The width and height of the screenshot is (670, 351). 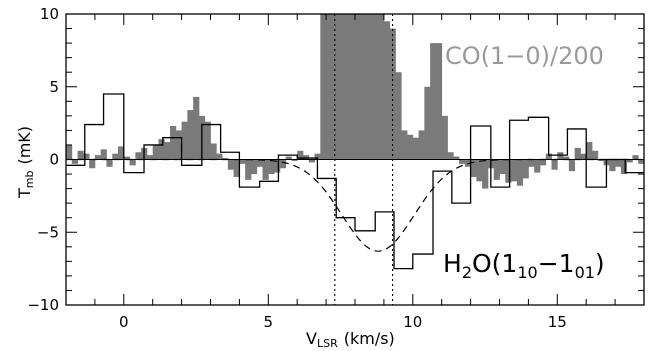 What do you see at coordinates (524, 56) in the screenshot?
I see `co-label: CO(1−0)/200` at bounding box center [524, 56].